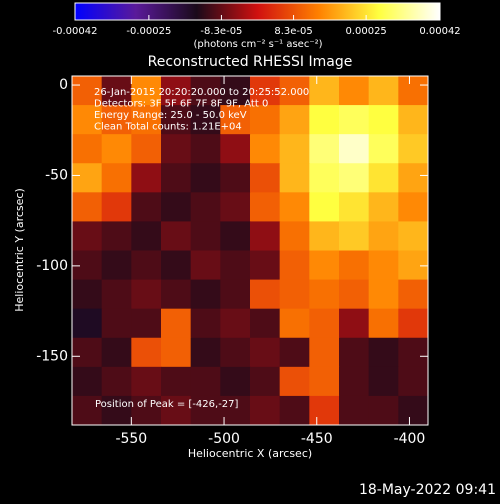 The height and width of the screenshot is (504, 500). Describe the element at coordinates (19, 250) in the screenshot. I see `y-axis-label: Heliocentric Y (arcsec)` at that location.